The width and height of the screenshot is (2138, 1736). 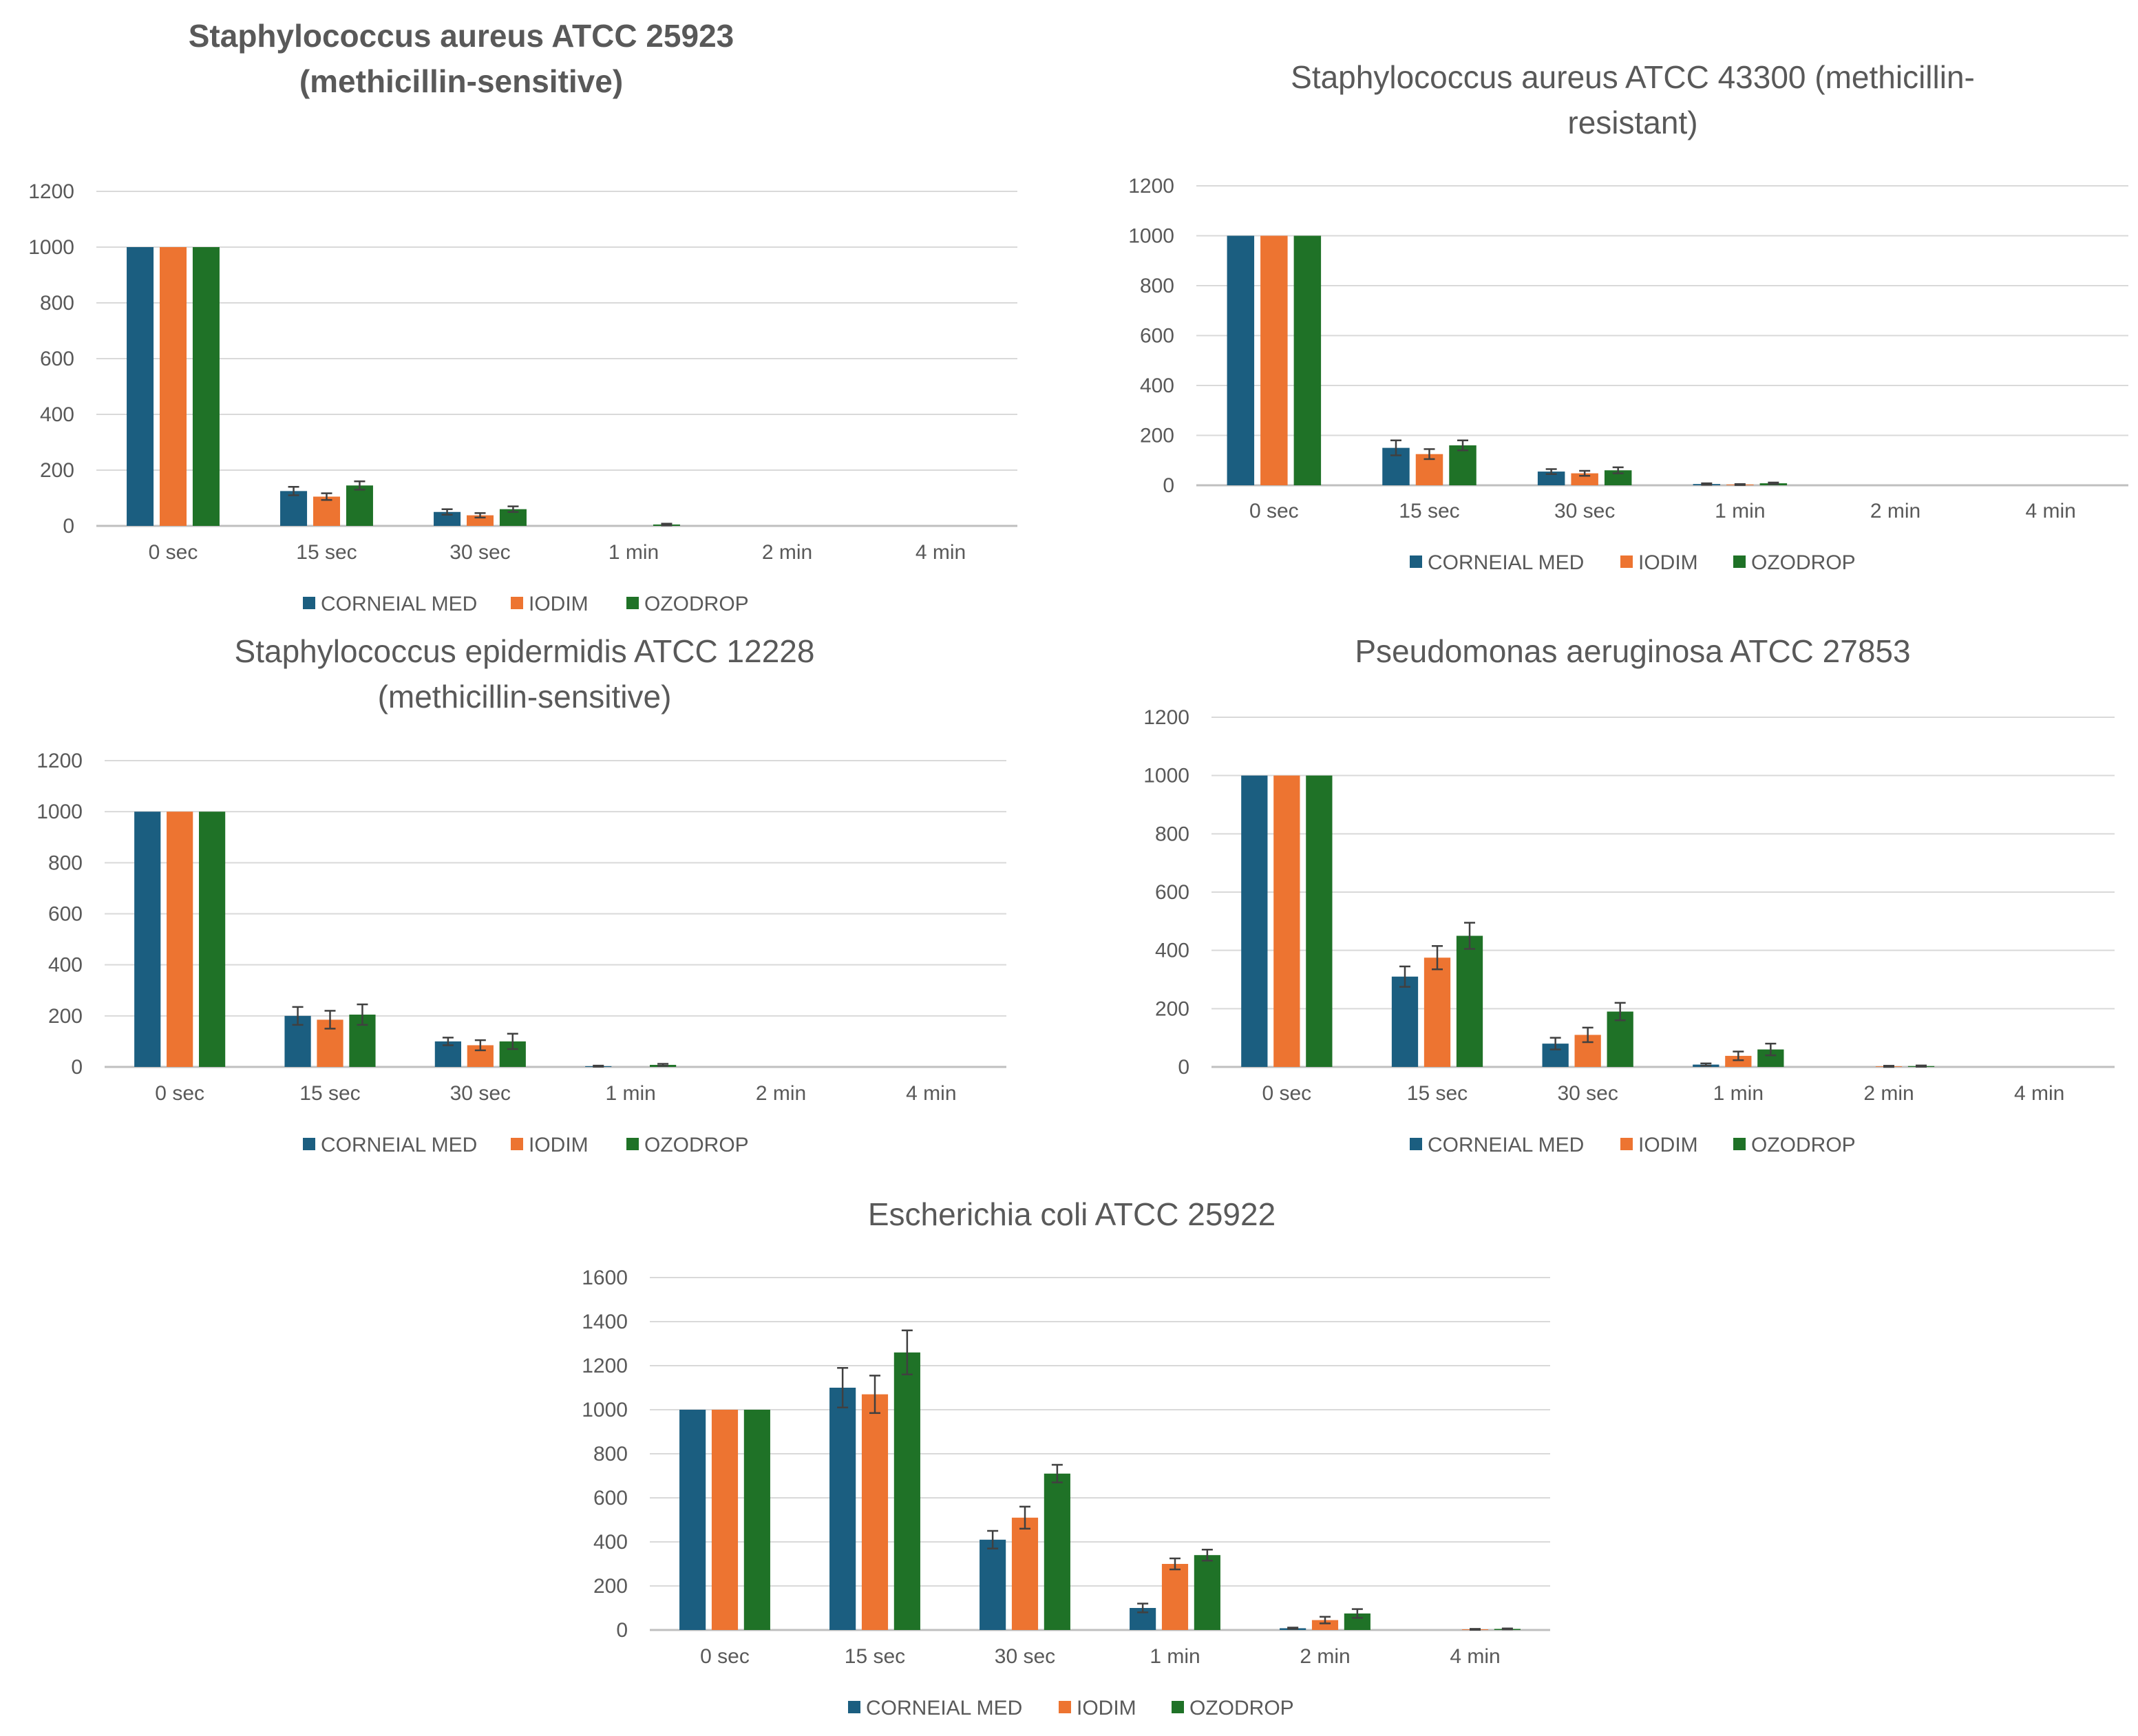 What do you see at coordinates (1632, 651) in the screenshot?
I see `chart-title: Pseudomonas aeruginosa ATCC 27853` at bounding box center [1632, 651].